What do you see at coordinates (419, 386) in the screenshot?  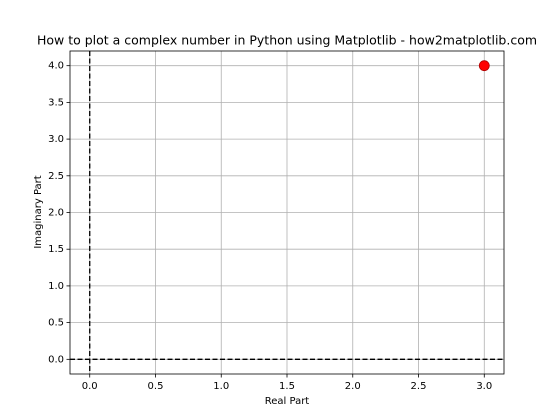 I see `x-tick-label: 2.5` at bounding box center [419, 386].